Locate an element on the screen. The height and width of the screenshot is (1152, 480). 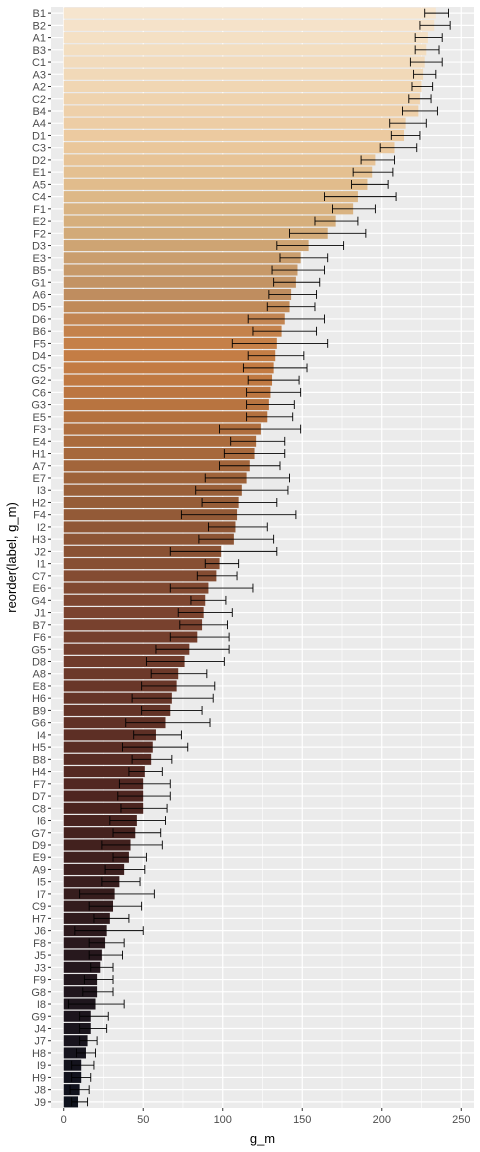
y-tick-label-J2: J2 is located at coordinates (40, 552).